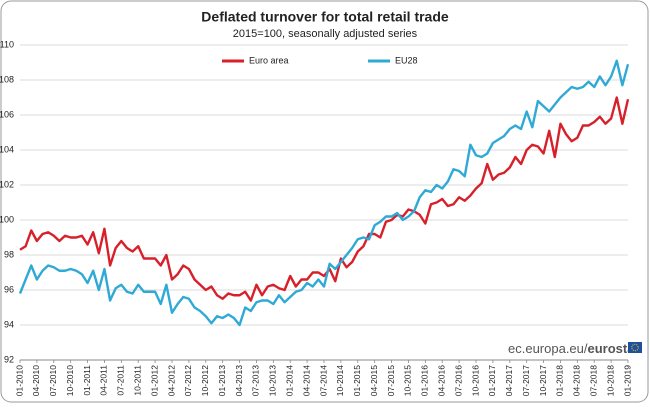 Image resolution: width=650 pixels, height=409 pixels. What do you see at coordinates (7, 44) in the screenshot?
I see `y-tick-label: 110` at bounding box center [7, 44].